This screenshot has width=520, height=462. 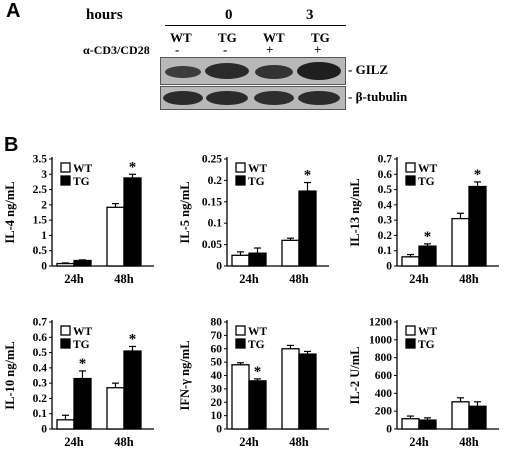 I want to click on hours-label: hours, so click(x=104, y=15).